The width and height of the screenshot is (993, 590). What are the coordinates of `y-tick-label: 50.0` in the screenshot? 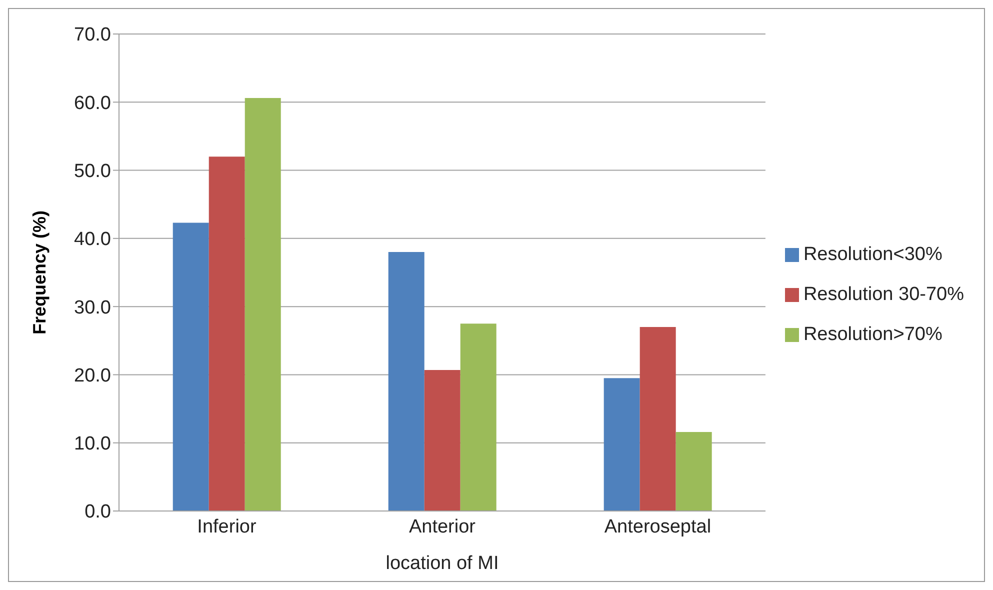 It's located at (92, 171).